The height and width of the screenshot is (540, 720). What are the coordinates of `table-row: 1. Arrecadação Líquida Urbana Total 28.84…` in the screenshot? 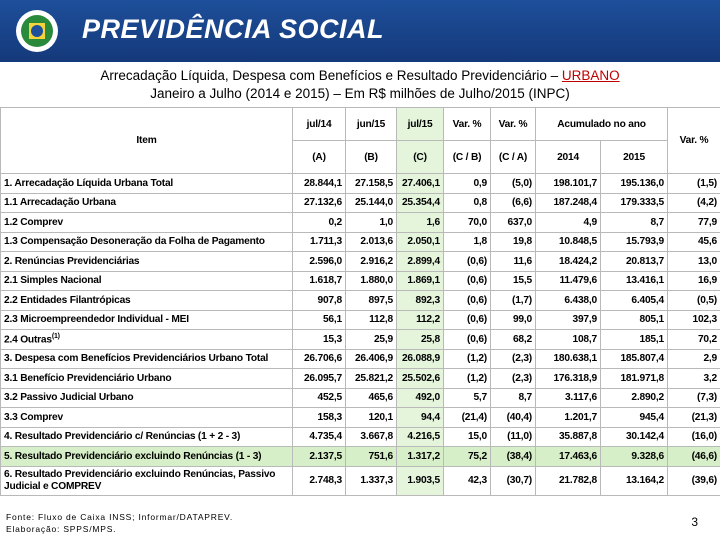 It's located at (360, 183).